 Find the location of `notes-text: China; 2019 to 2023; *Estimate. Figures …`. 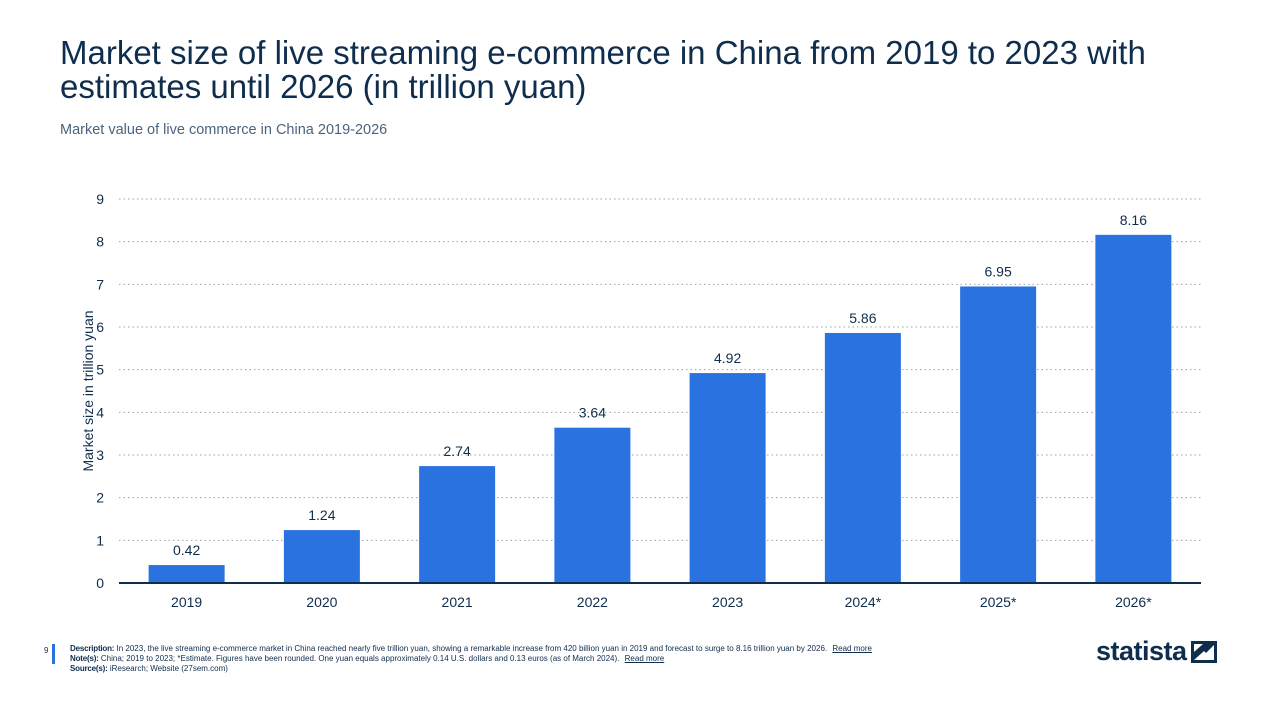

notes-text: China; 2019 to 2023; *Estimate. Figures … is located at coordinates (360, 658).